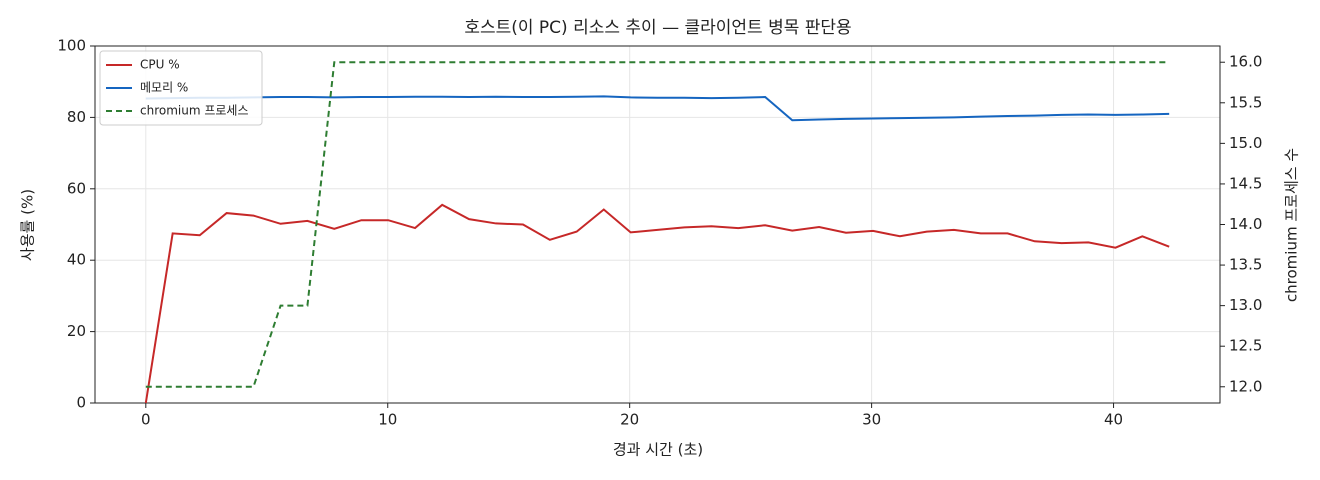  I want to click on x-tick-label: 0, so click(146, 420).